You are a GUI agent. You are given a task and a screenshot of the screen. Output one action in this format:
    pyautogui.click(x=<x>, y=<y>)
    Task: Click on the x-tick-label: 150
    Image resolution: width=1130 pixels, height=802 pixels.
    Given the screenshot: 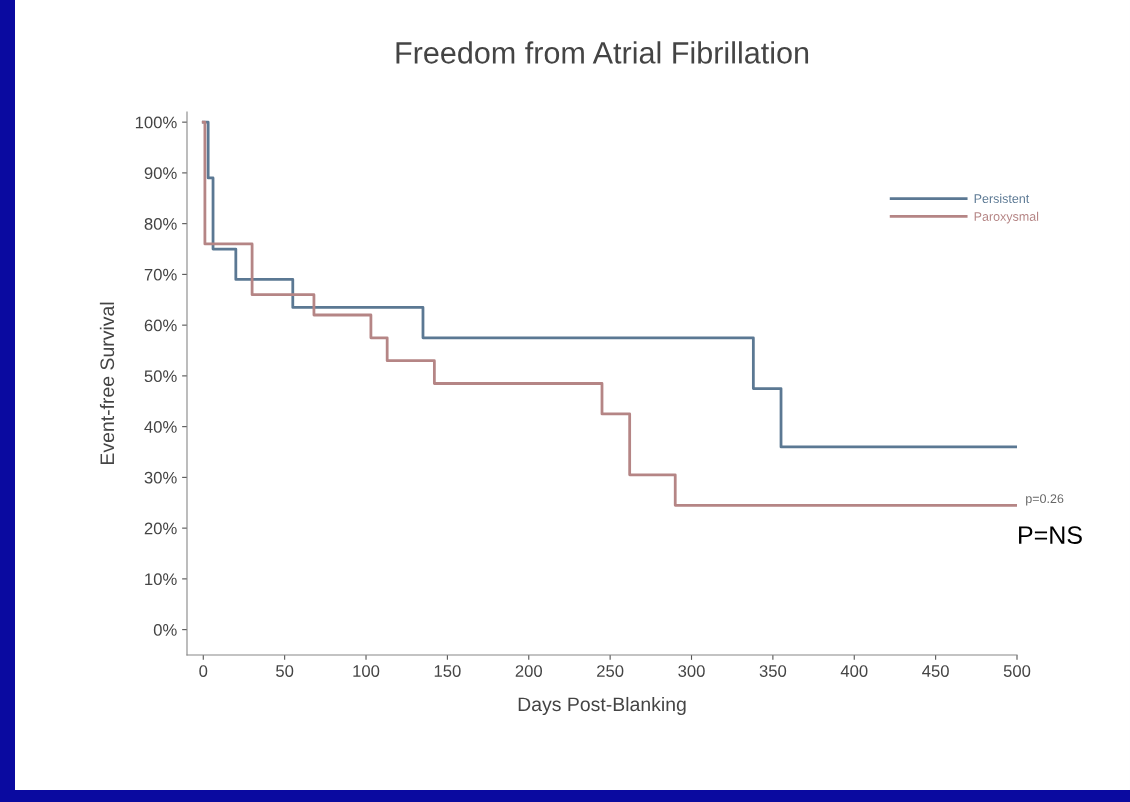 What is the action you would take?
    pyautogui.click(x=447, y=671)
    